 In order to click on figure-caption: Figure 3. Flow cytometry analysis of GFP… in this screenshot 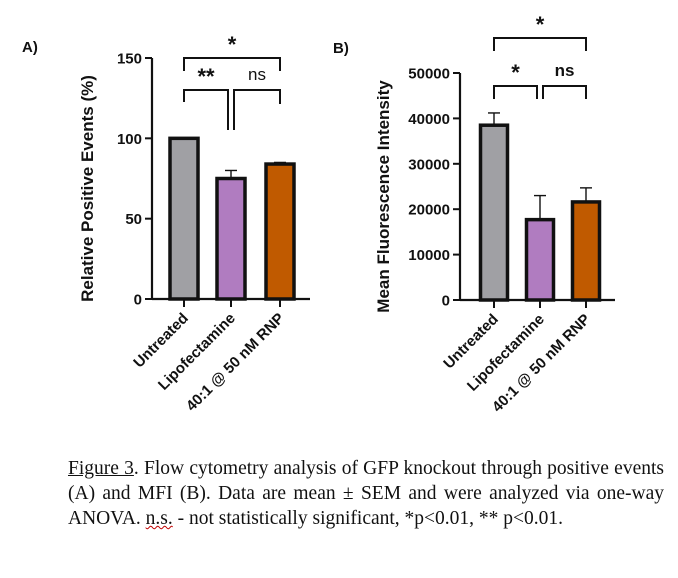, I will do `click(366, 493)`.